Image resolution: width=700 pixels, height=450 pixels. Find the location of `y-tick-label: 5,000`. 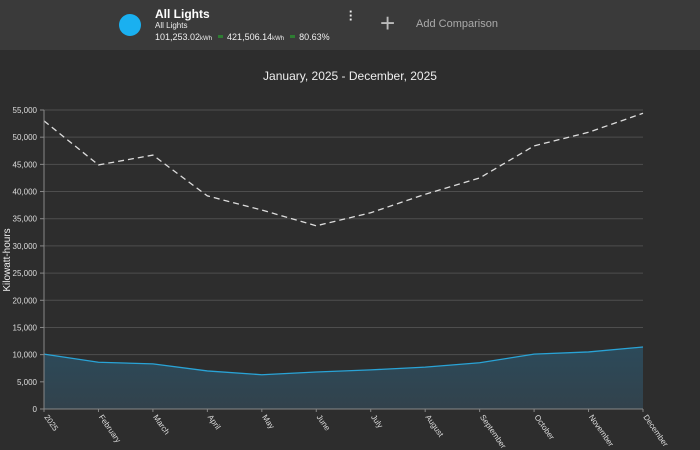

y-tick-label: 5,000 is located at coordinates (27, 382).